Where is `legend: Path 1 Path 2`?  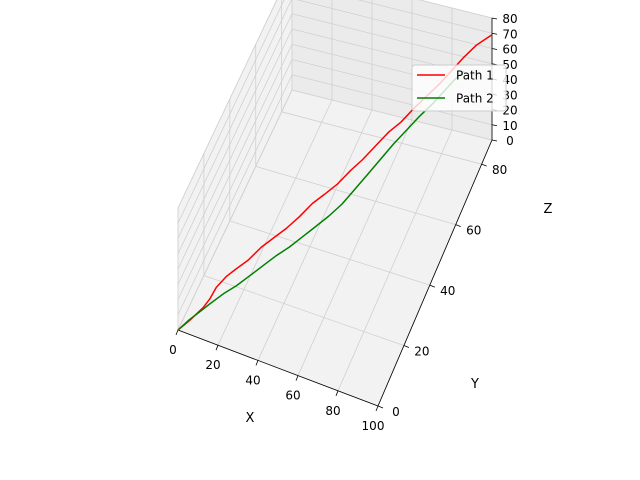
legend: Path 1 Path 2 is located at coordinates (459, 88).